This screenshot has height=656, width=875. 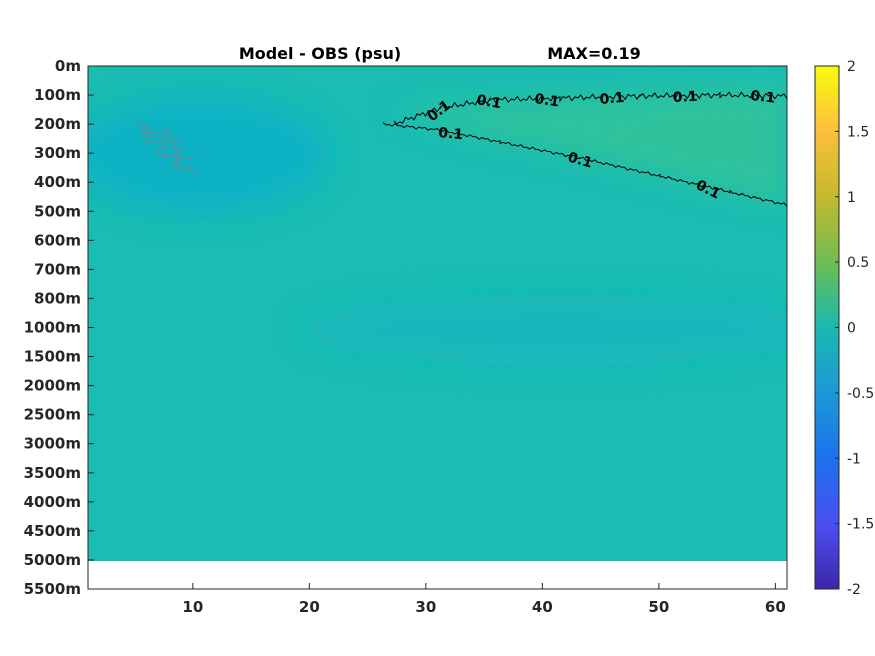 I want to click on colorbar-tick-label: -2, so click(x=854, y=590).